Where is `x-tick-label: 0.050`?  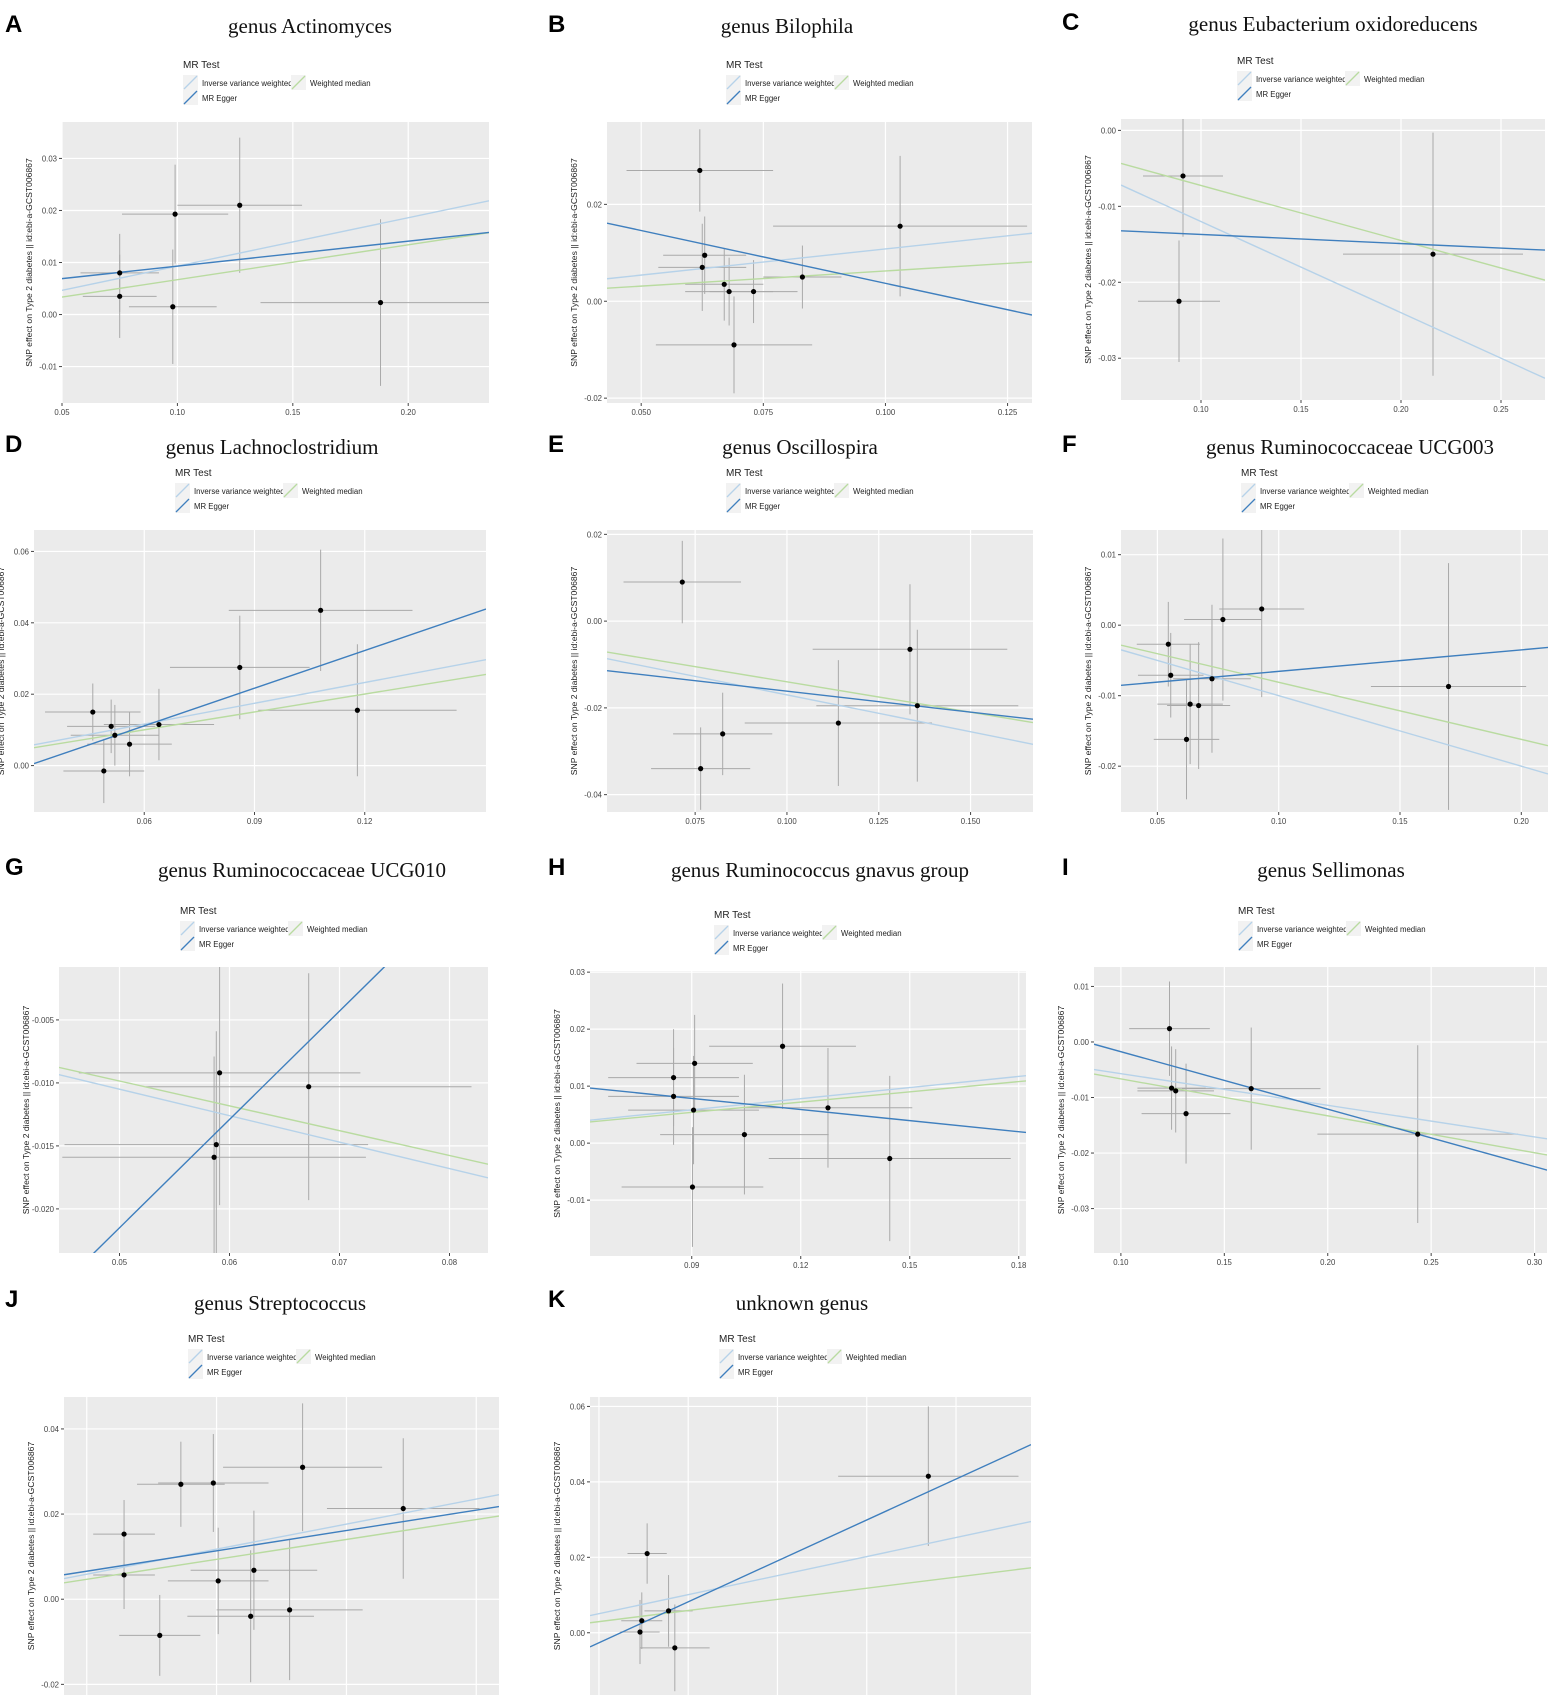 x-tick-label: 0.050 is located at coordinates (641, 412).